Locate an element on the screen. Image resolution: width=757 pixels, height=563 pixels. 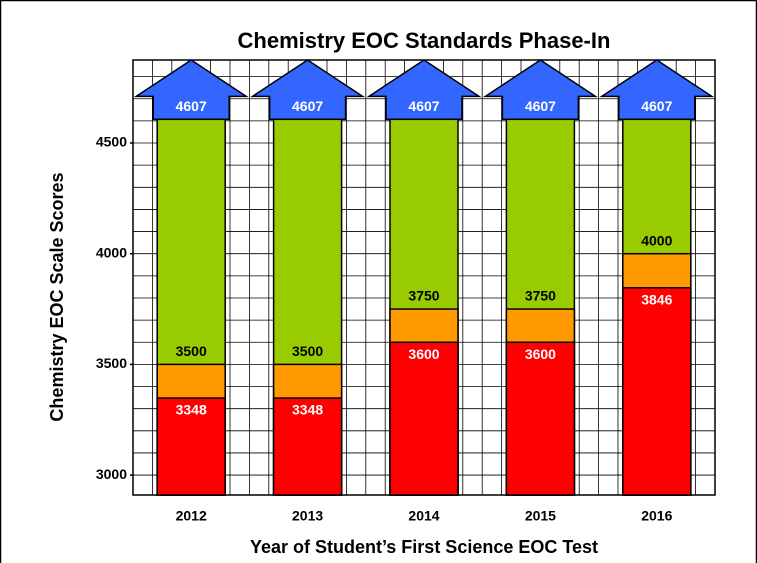
x-tick-label: 2016 is located at coordinates (656, 516).